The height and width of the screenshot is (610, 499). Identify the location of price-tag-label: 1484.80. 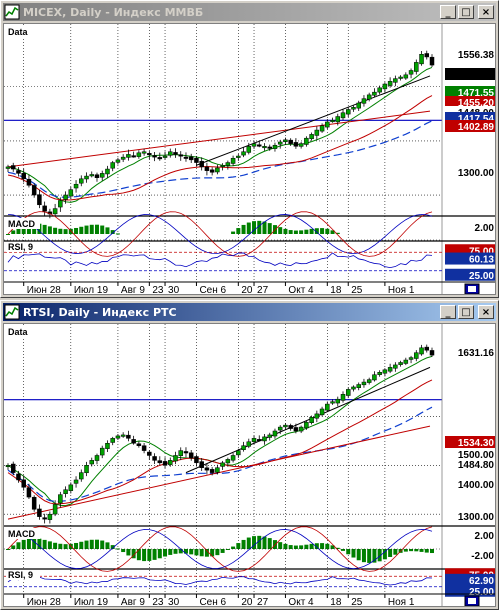
(476, 465).